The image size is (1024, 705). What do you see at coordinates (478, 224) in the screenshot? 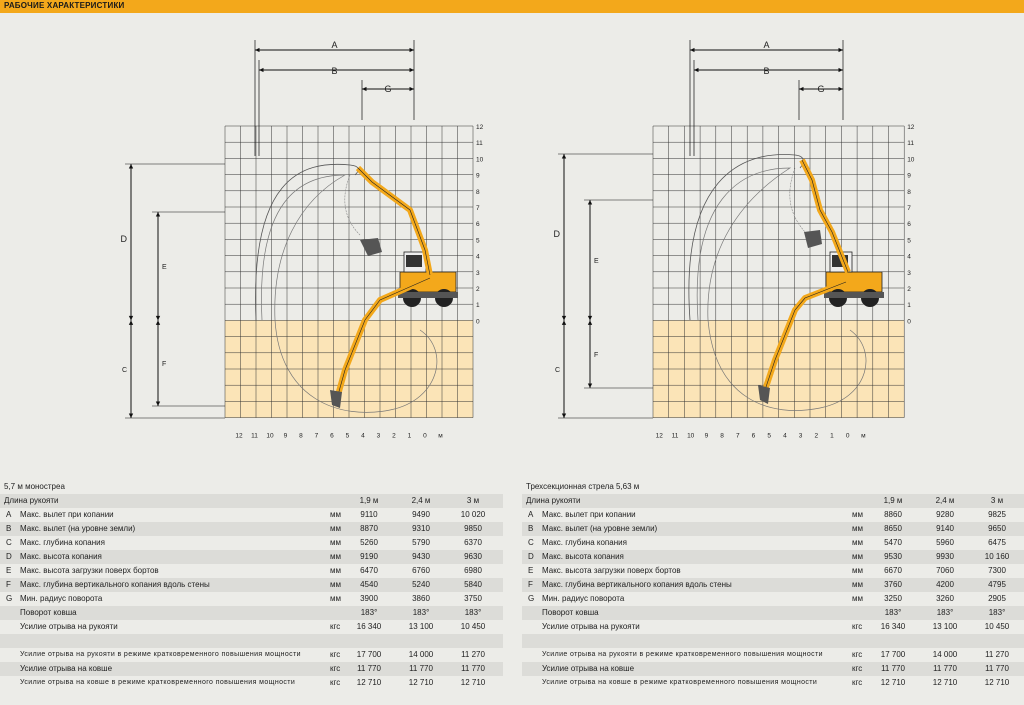
I see `y-tick-label: 6` at bounding box center [478, 224].